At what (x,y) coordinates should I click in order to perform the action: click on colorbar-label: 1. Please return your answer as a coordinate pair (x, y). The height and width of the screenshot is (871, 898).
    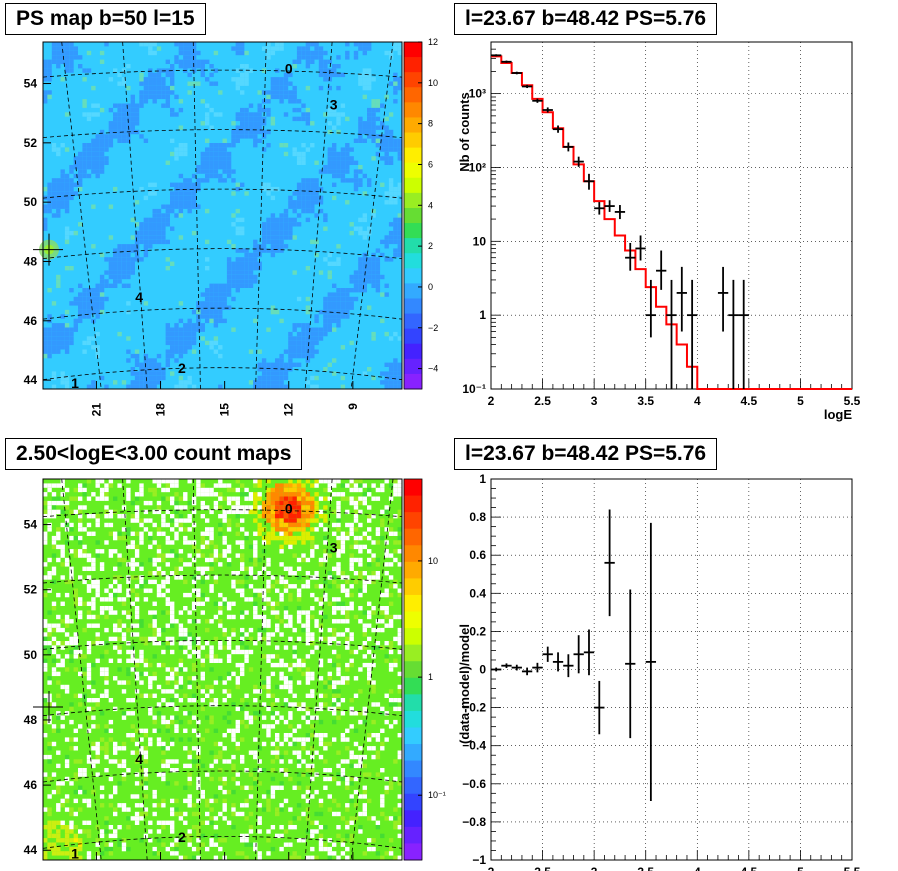
    Looking at the image, I should click on (430, 677).